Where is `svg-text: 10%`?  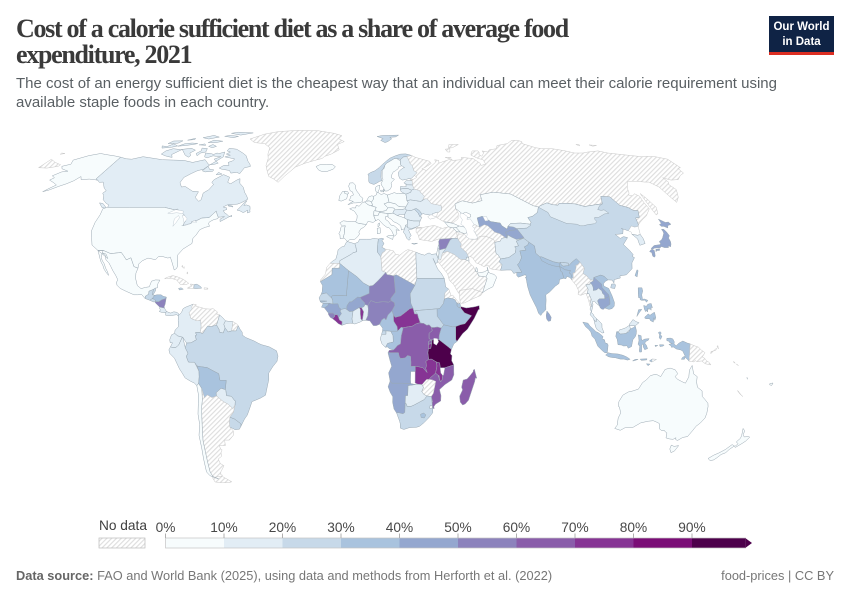
svg-text: 10% is located at coordinates (223, 527).